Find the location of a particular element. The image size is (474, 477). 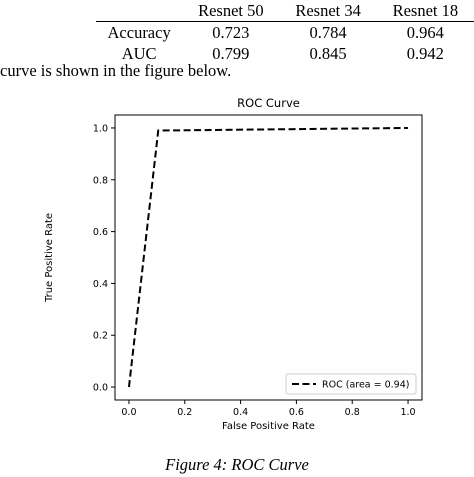

x-tick-label: 0.0 is located at coordinates (128, 412).